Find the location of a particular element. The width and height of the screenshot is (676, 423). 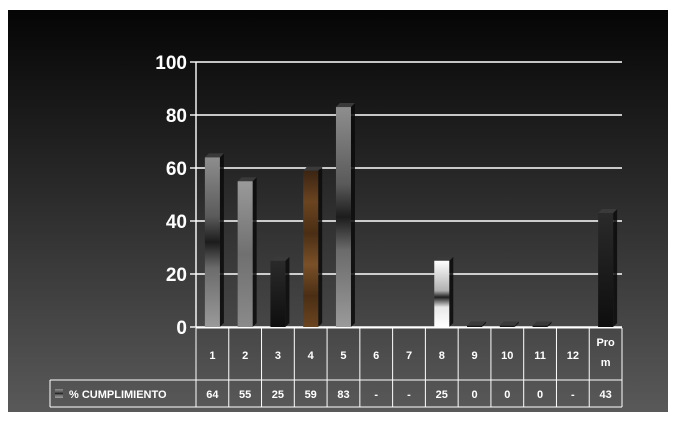

category-label-5: 5 is located at coordinates (343, 356).